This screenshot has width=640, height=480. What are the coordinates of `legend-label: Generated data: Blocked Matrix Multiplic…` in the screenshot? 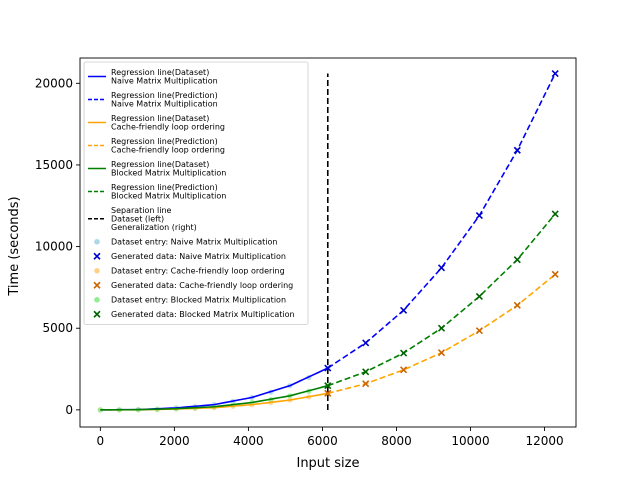 It's located at (203, 314).